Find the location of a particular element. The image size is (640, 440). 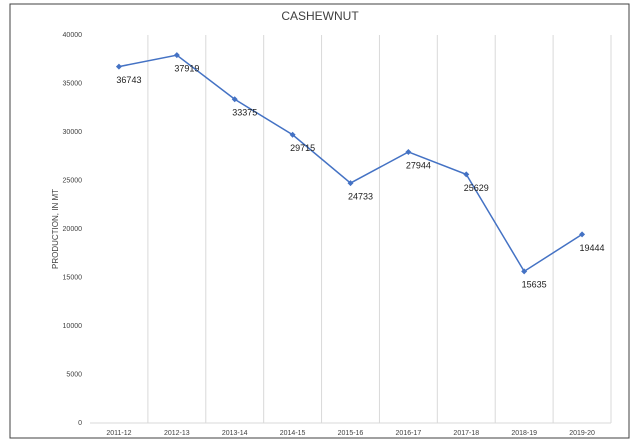

y-tick-label: 30000 is located at coordinates (73, 132).